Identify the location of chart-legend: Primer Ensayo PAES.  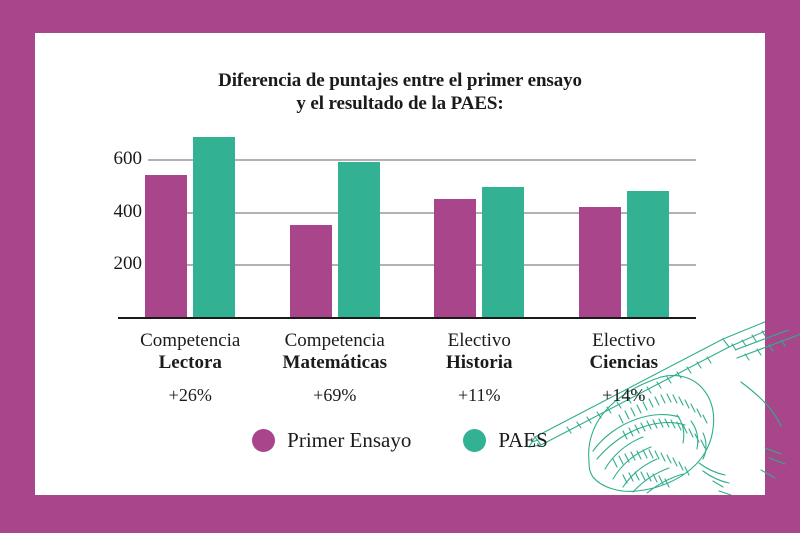
(400, 440).